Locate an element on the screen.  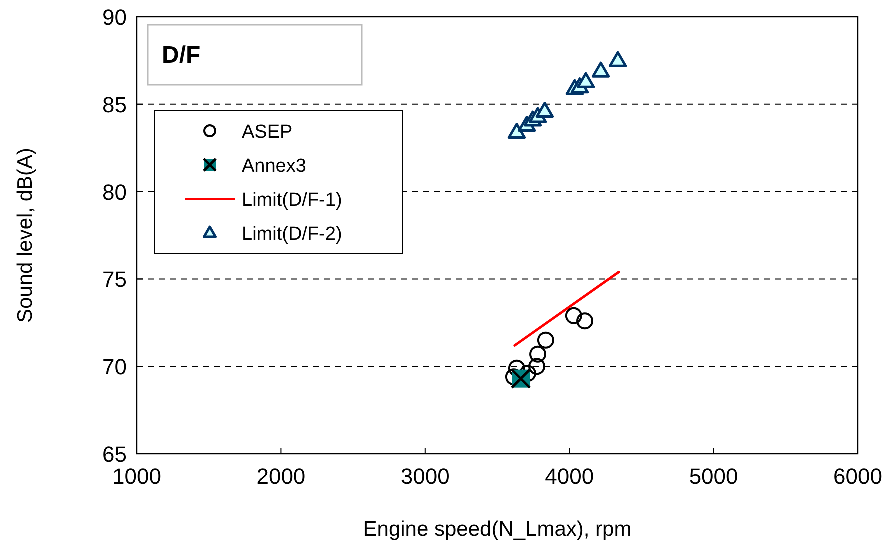
legend-label: Limit(D/F-2) is located at coordinates (292, 234).